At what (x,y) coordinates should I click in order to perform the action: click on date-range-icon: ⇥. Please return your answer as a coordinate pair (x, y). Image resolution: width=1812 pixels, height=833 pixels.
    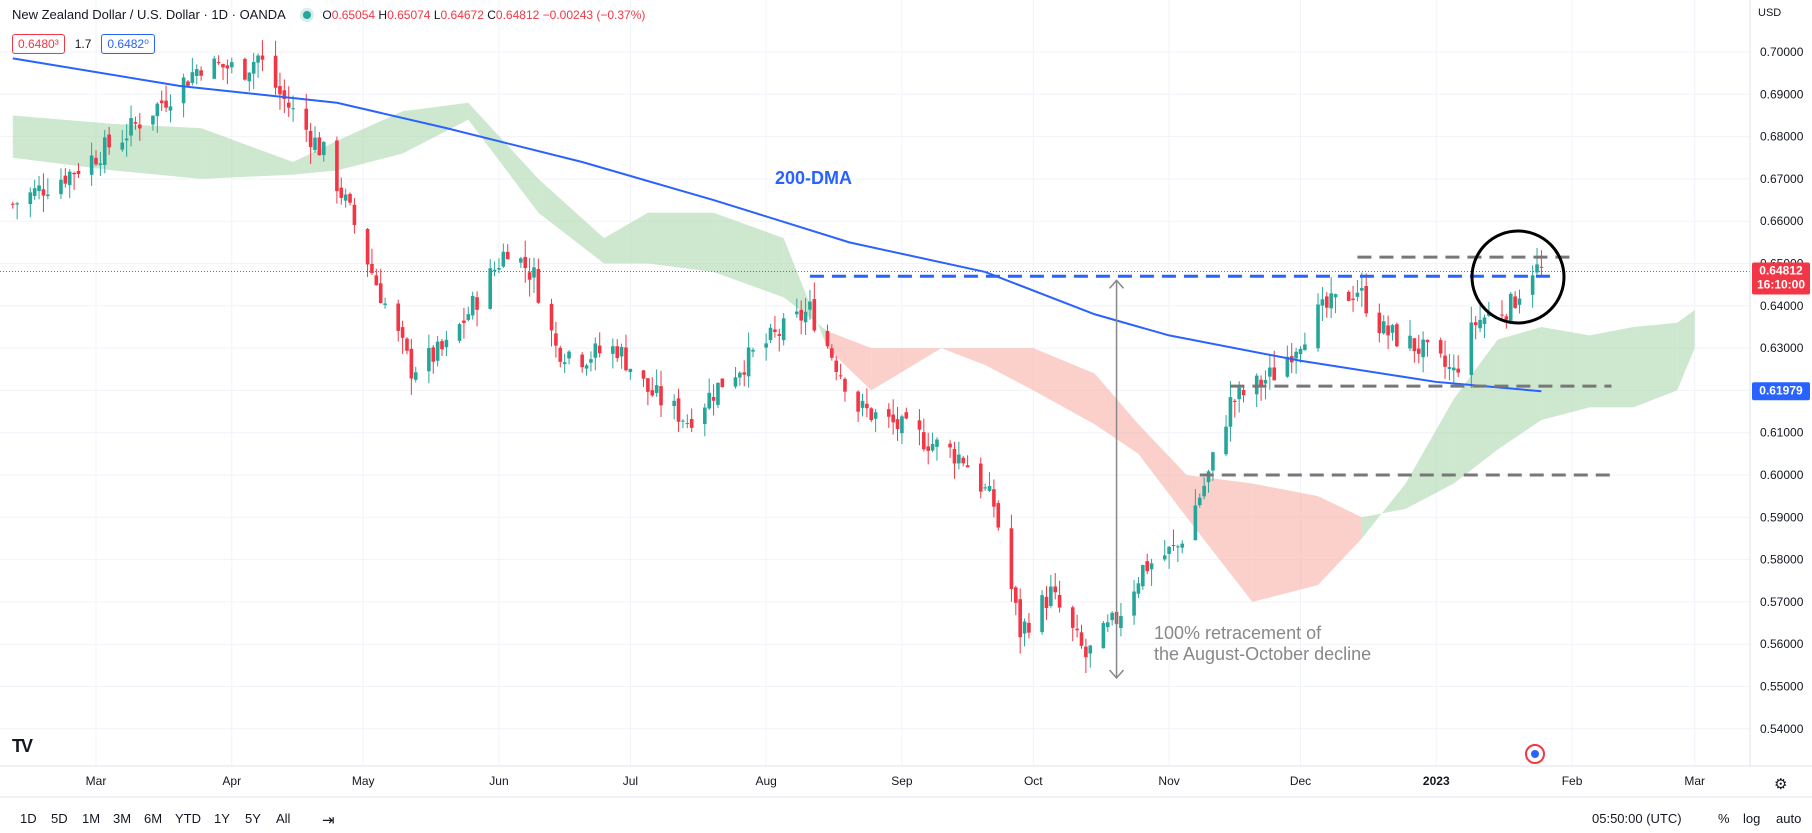
    Looking at the image, I should click on (328, 820).